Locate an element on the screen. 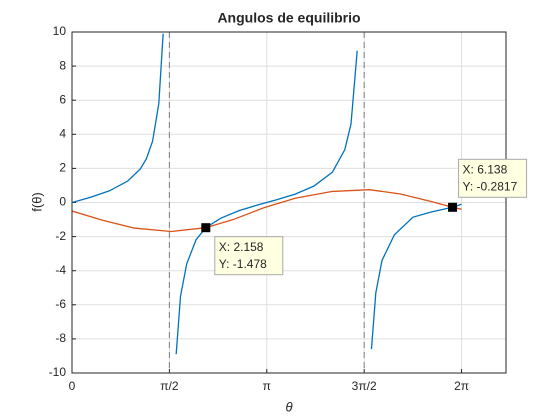  y-tick-label: -2 is located at coordinates (60, 236).